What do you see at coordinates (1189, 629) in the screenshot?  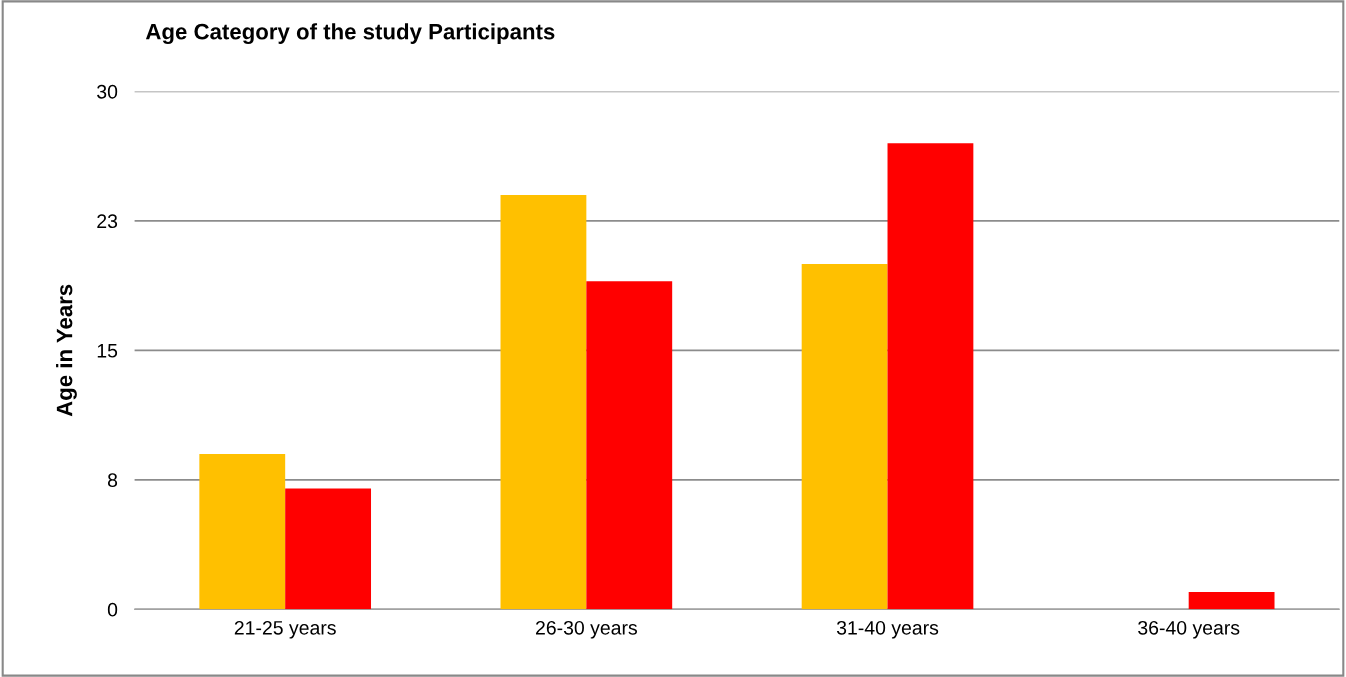 I see `x-tick-label: 36-40 years` at bounding box center [1189, 629].